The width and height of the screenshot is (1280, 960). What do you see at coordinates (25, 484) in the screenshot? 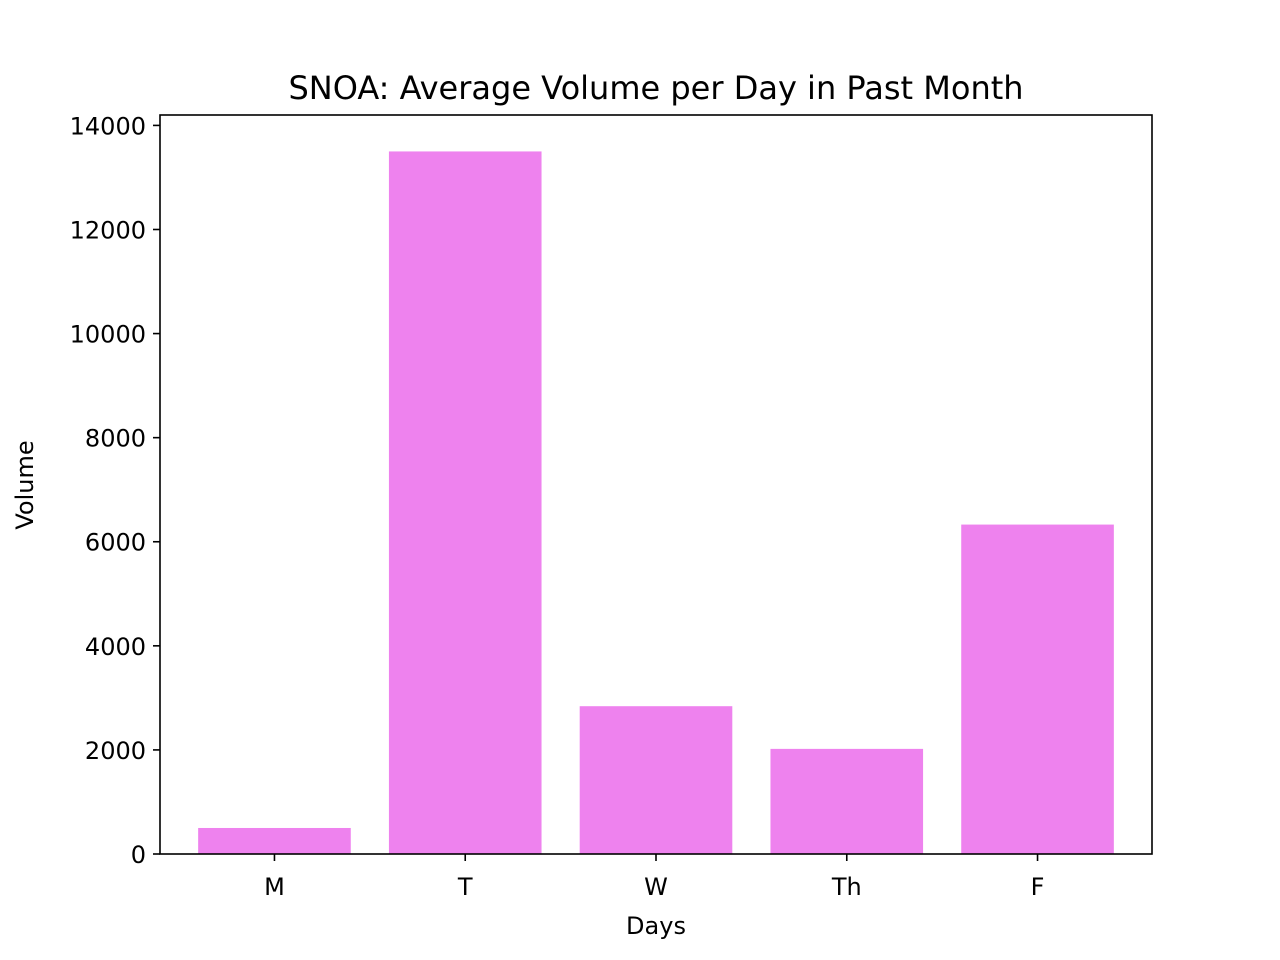
I see `y-axis-label: Volume` at bounding box center [25, 484].